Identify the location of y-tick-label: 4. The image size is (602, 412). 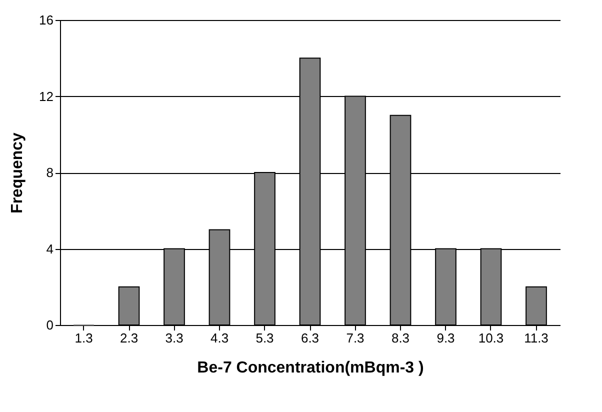
(50, 248).